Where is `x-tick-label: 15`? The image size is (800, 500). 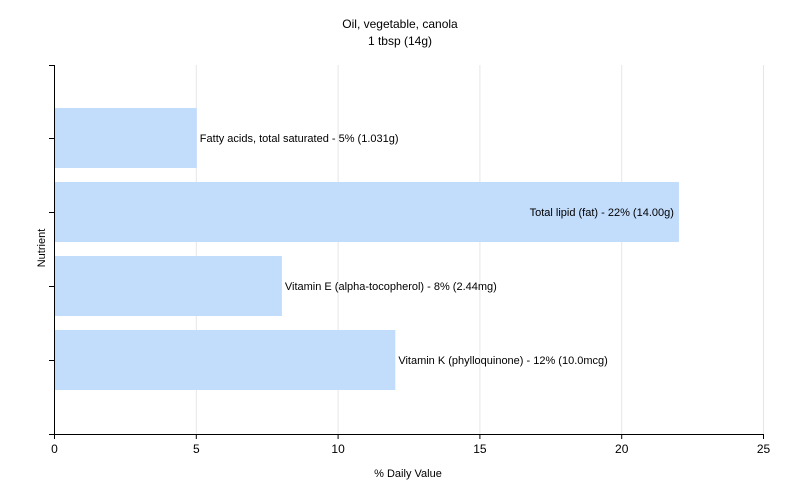 x-tick-label: 15 is located at coordinates (480, 449).